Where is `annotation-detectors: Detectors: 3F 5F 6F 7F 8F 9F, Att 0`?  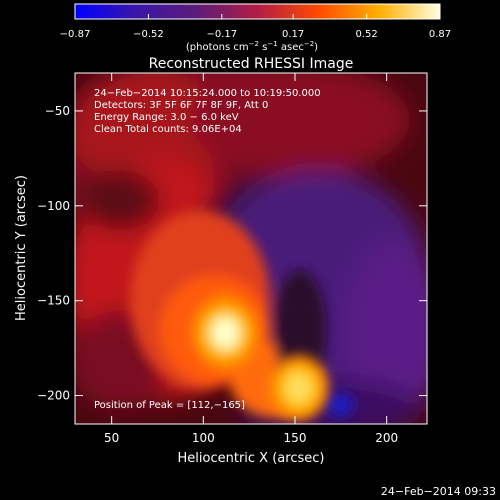 annotation-detectors: Detectors: 3F 5F 6F 7F 8F 9F, Att 0 is located at coordinates (181, 105).